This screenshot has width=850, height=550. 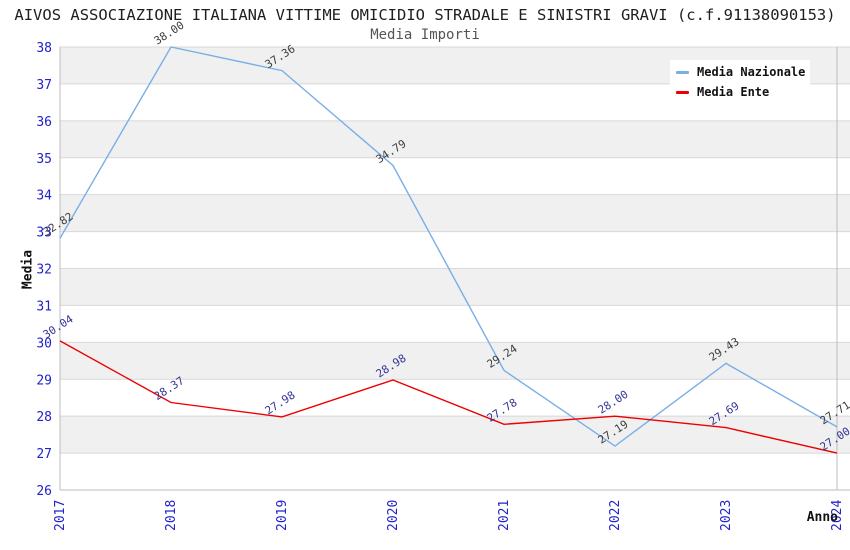 What do you see at coordinates (44, 196) in the screenshot?
I see `y-tick-label: 34` at bounding box center [44, 196].